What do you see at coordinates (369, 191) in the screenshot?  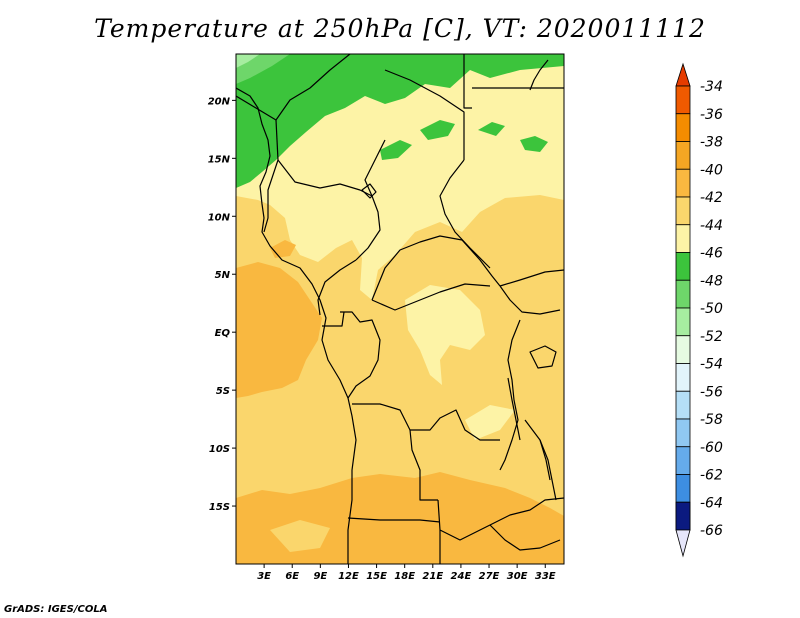 I see `lake-chad` at bounding box center [369, 191].